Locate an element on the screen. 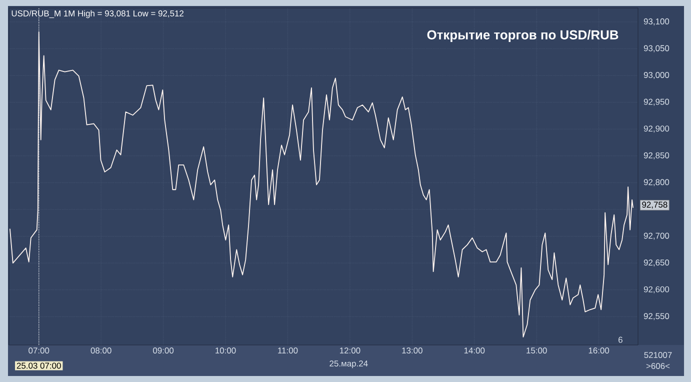 The image size is (691, 382). x-tick-label: 15:00 is located at coordinates (536, 351).